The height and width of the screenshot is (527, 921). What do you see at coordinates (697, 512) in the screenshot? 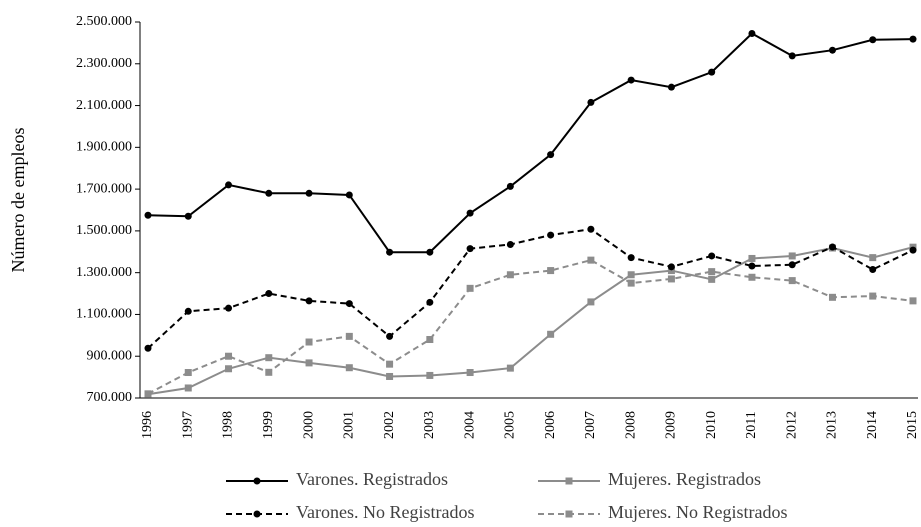
I see `legend-label: Mujeres. No Registrados` at bounding box center [697, 512].